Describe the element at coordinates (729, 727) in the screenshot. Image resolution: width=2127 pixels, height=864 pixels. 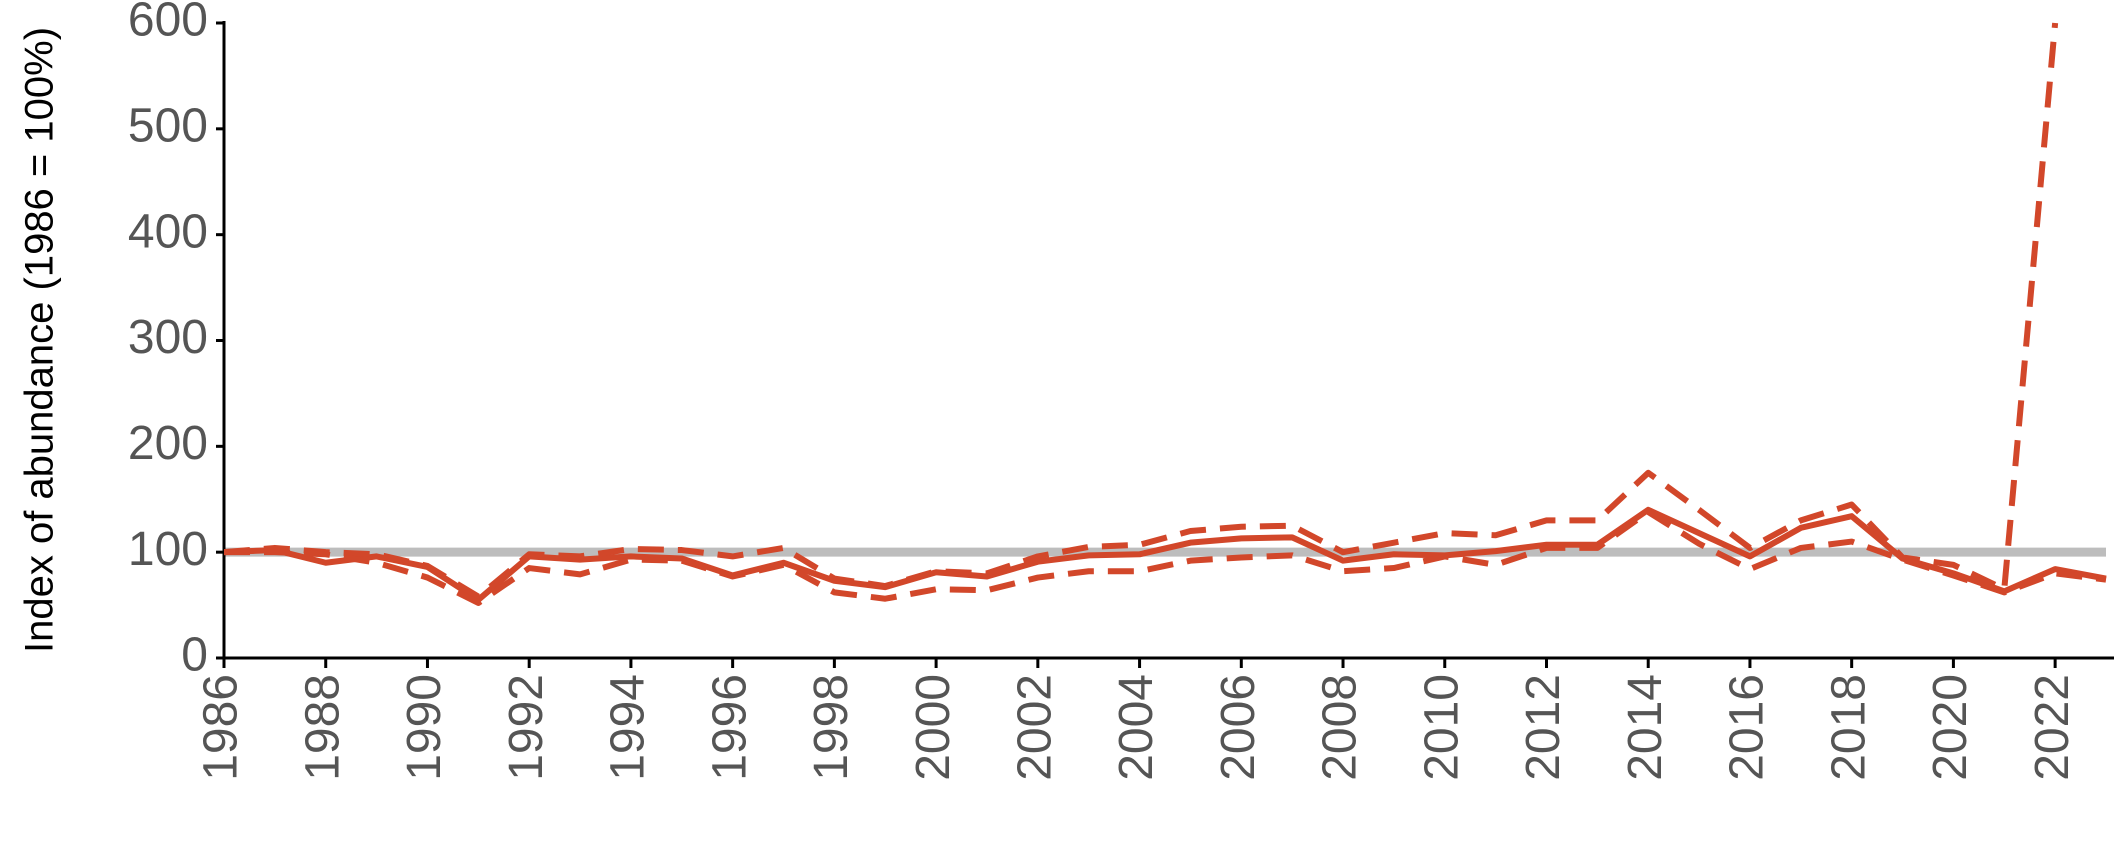
I see `x-tick-label: 1996` at that location.